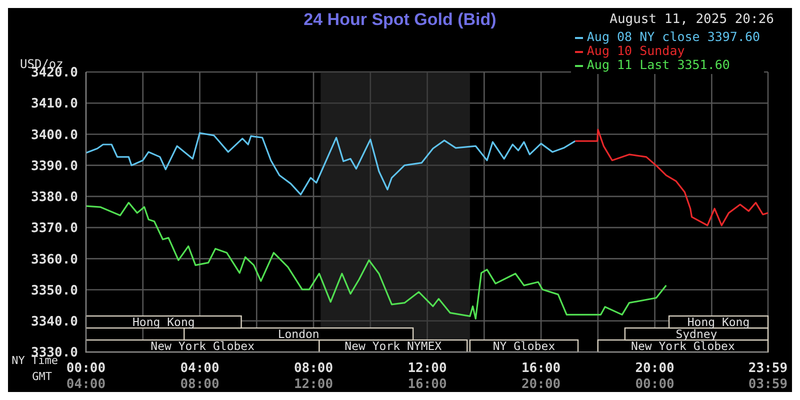 The image size is (800, 400). What do you see at coordinates (768, 368) in the screenshot?
I see `x-tick-label: 23:59` at bounding box center [768, 368].